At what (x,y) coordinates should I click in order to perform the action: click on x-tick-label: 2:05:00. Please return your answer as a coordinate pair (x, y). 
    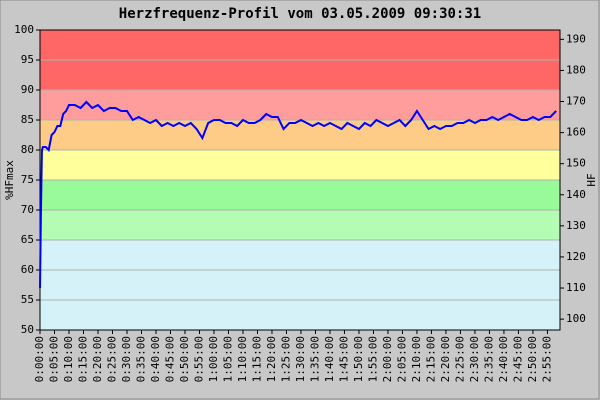
    Looking at the image, I should click on (401, 359).